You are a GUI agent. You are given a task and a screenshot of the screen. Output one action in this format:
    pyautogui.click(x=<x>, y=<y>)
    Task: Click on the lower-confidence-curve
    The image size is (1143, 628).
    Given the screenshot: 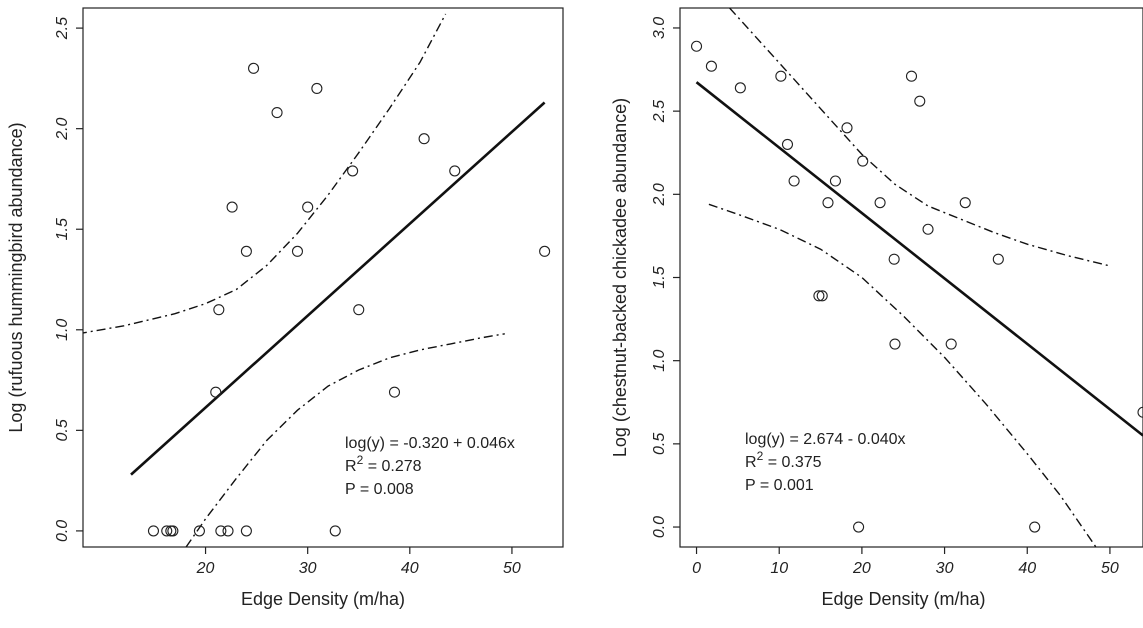 What is the action you would take?
    pyautogui.click(x=345, y=440)
    